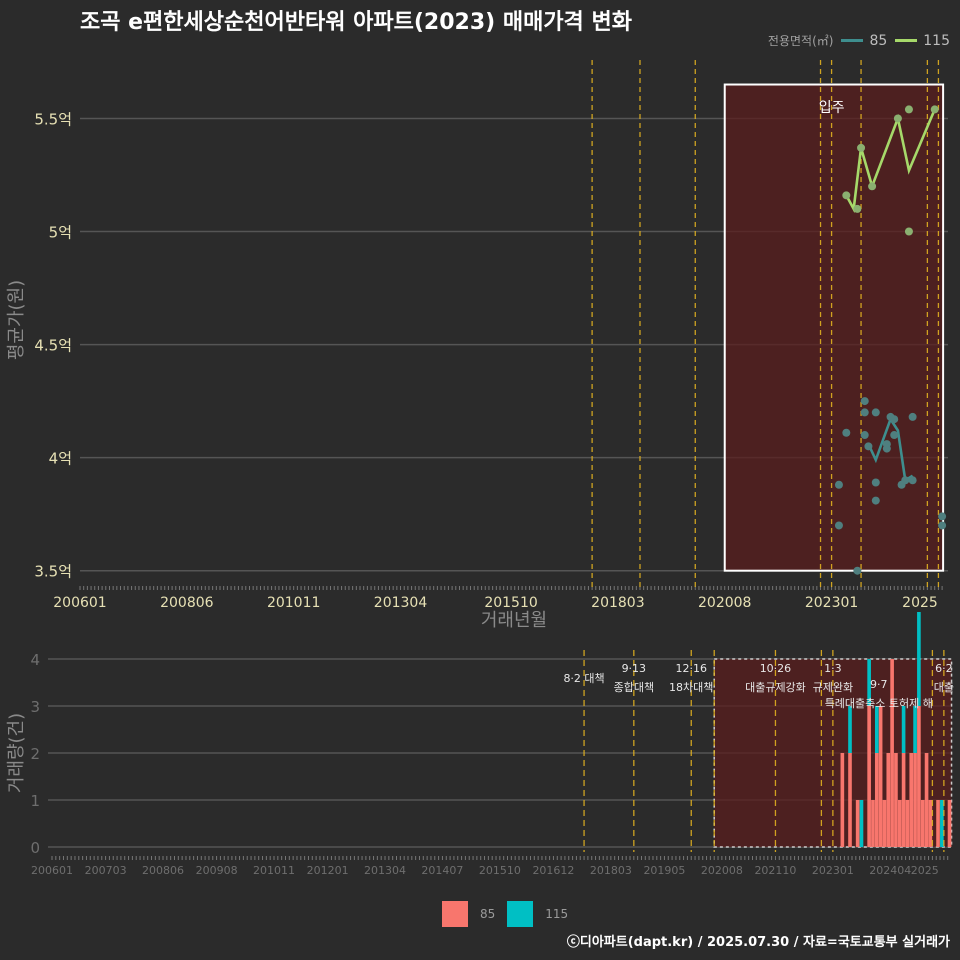 This screenshot has height=960, width=960. Describe the element at coordinates (617, 603) in the screenshot. I see `x-tick-label: 201803` at that location.